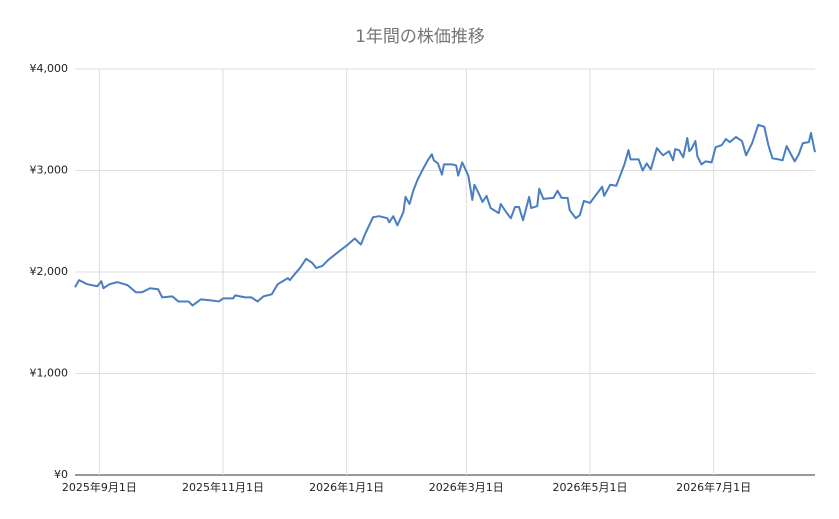  Describe the element at coordinates (49, 373) in the screenshot. I see `y-tick-label: ¥1,000` at that location.